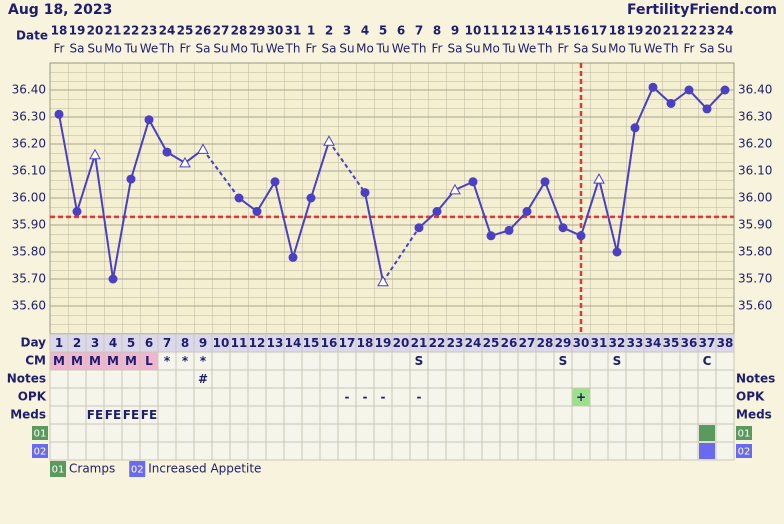 Image resolution: width=784 pixels, height=524 pixels. Describe the element at coordinates (293, 343) in the screenshot. I see `days-cell: 14` at that location.